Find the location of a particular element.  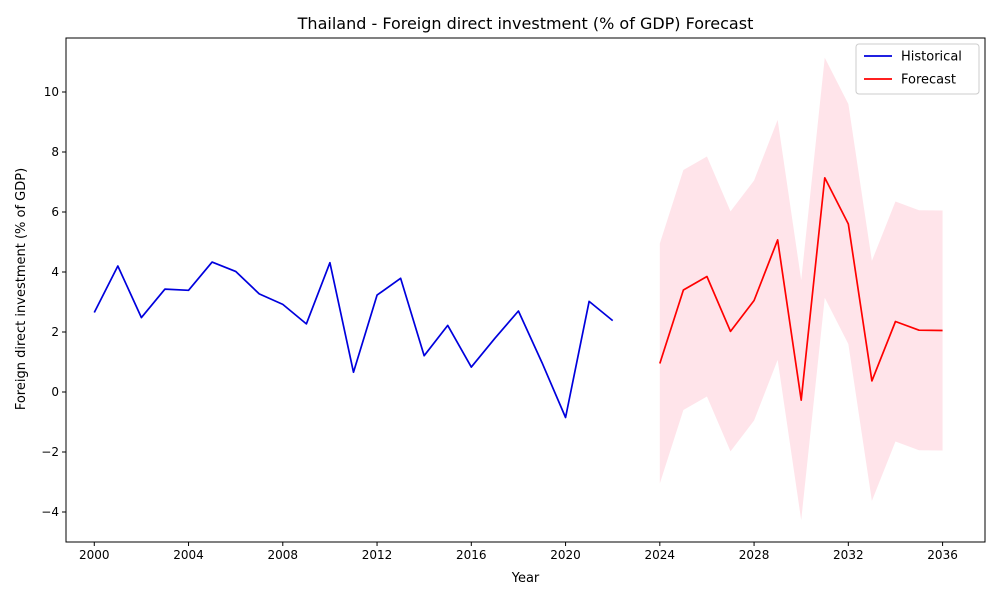

x-tick-label: 2004 is located at coordinates (188, 555).